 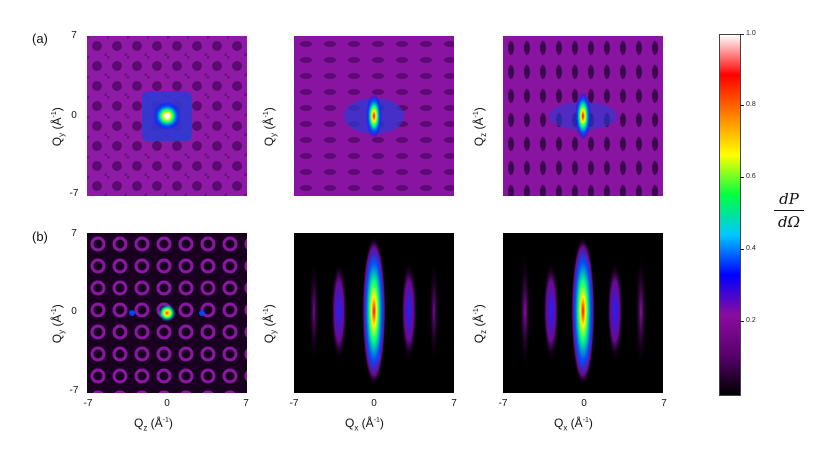 What do you see at coordinates (74, 390) in the screenshot?
I see `ytick-b-min: -7` at bounding box center [74, 390].